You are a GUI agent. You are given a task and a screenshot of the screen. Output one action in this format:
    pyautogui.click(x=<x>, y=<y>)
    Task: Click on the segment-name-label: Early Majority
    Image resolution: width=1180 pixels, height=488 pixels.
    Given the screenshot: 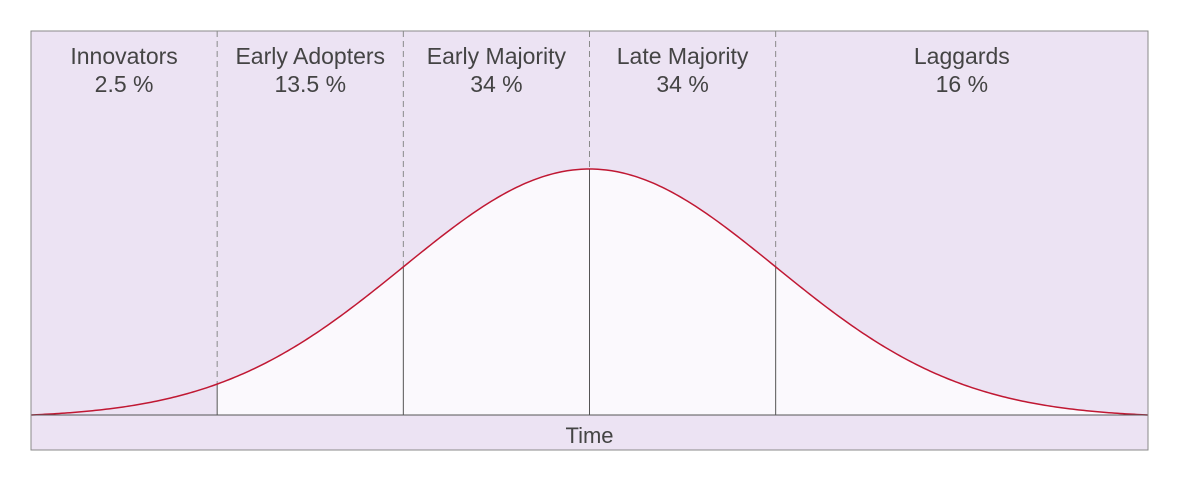 What is the action you would take?
    pyautogui.click(x=497, y=56)
    